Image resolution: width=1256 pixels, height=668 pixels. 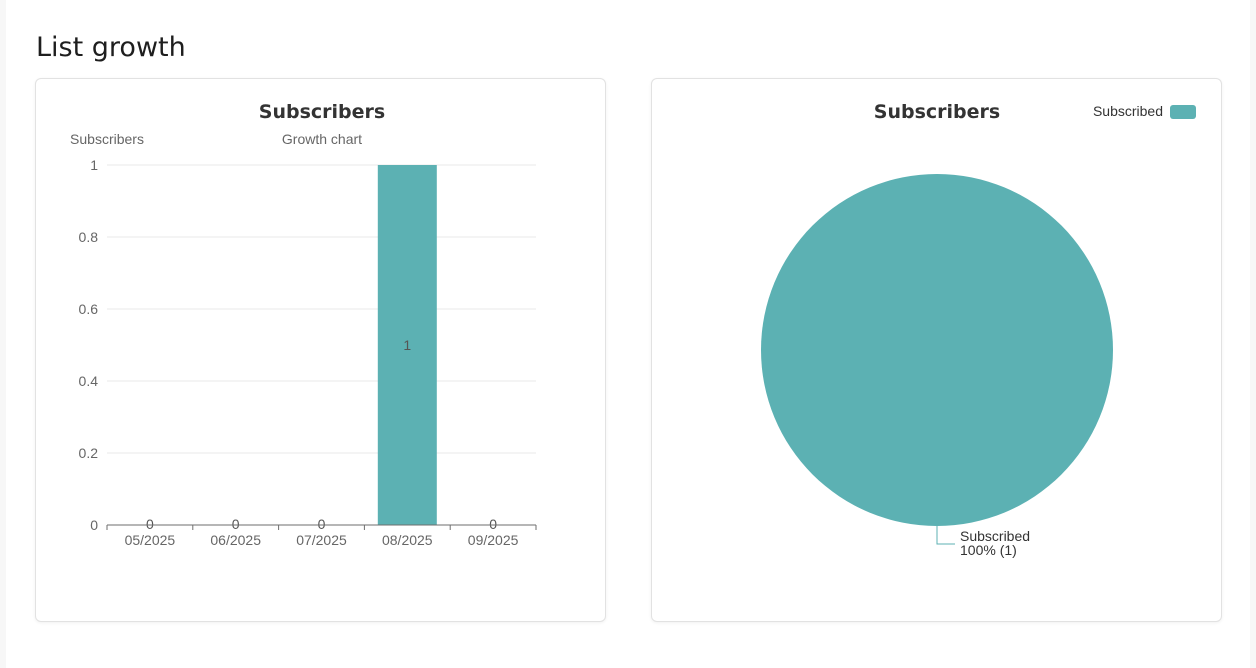 I want to click on pie-legend: Subscribed, so click(x=1144, y=111).